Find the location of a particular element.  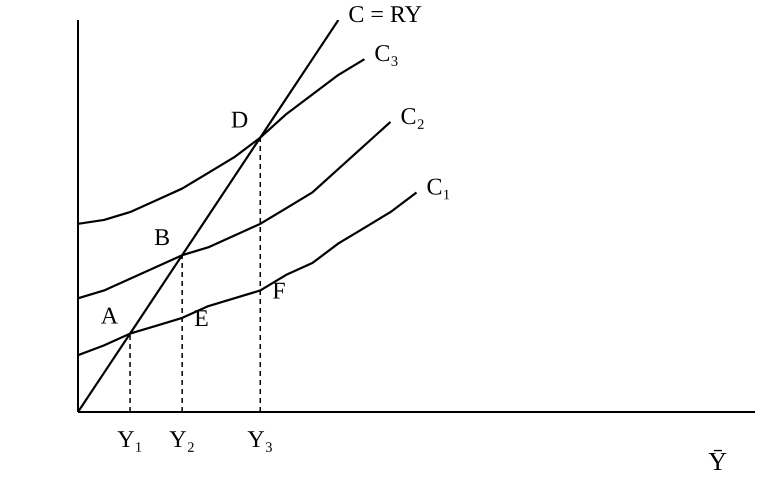

x-axis-title: Ȳ is located at coordinates (718, 461).